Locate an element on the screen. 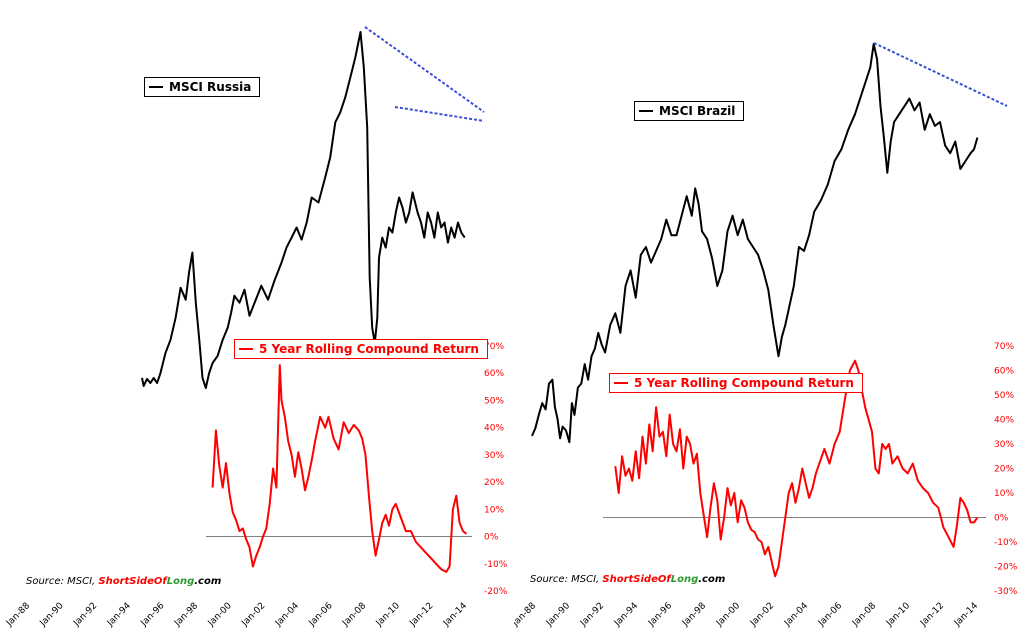 This screenshot has height=640, width=1029. y-tick-label: -30% is located at coordinates (1006, 592).